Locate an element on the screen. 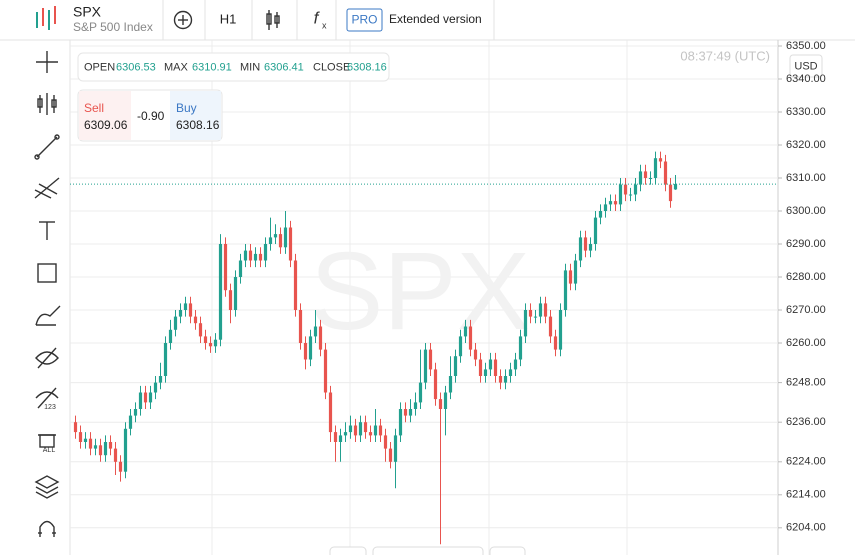  y-tick-label: 6260.00 is located at coordinates (806, 343).